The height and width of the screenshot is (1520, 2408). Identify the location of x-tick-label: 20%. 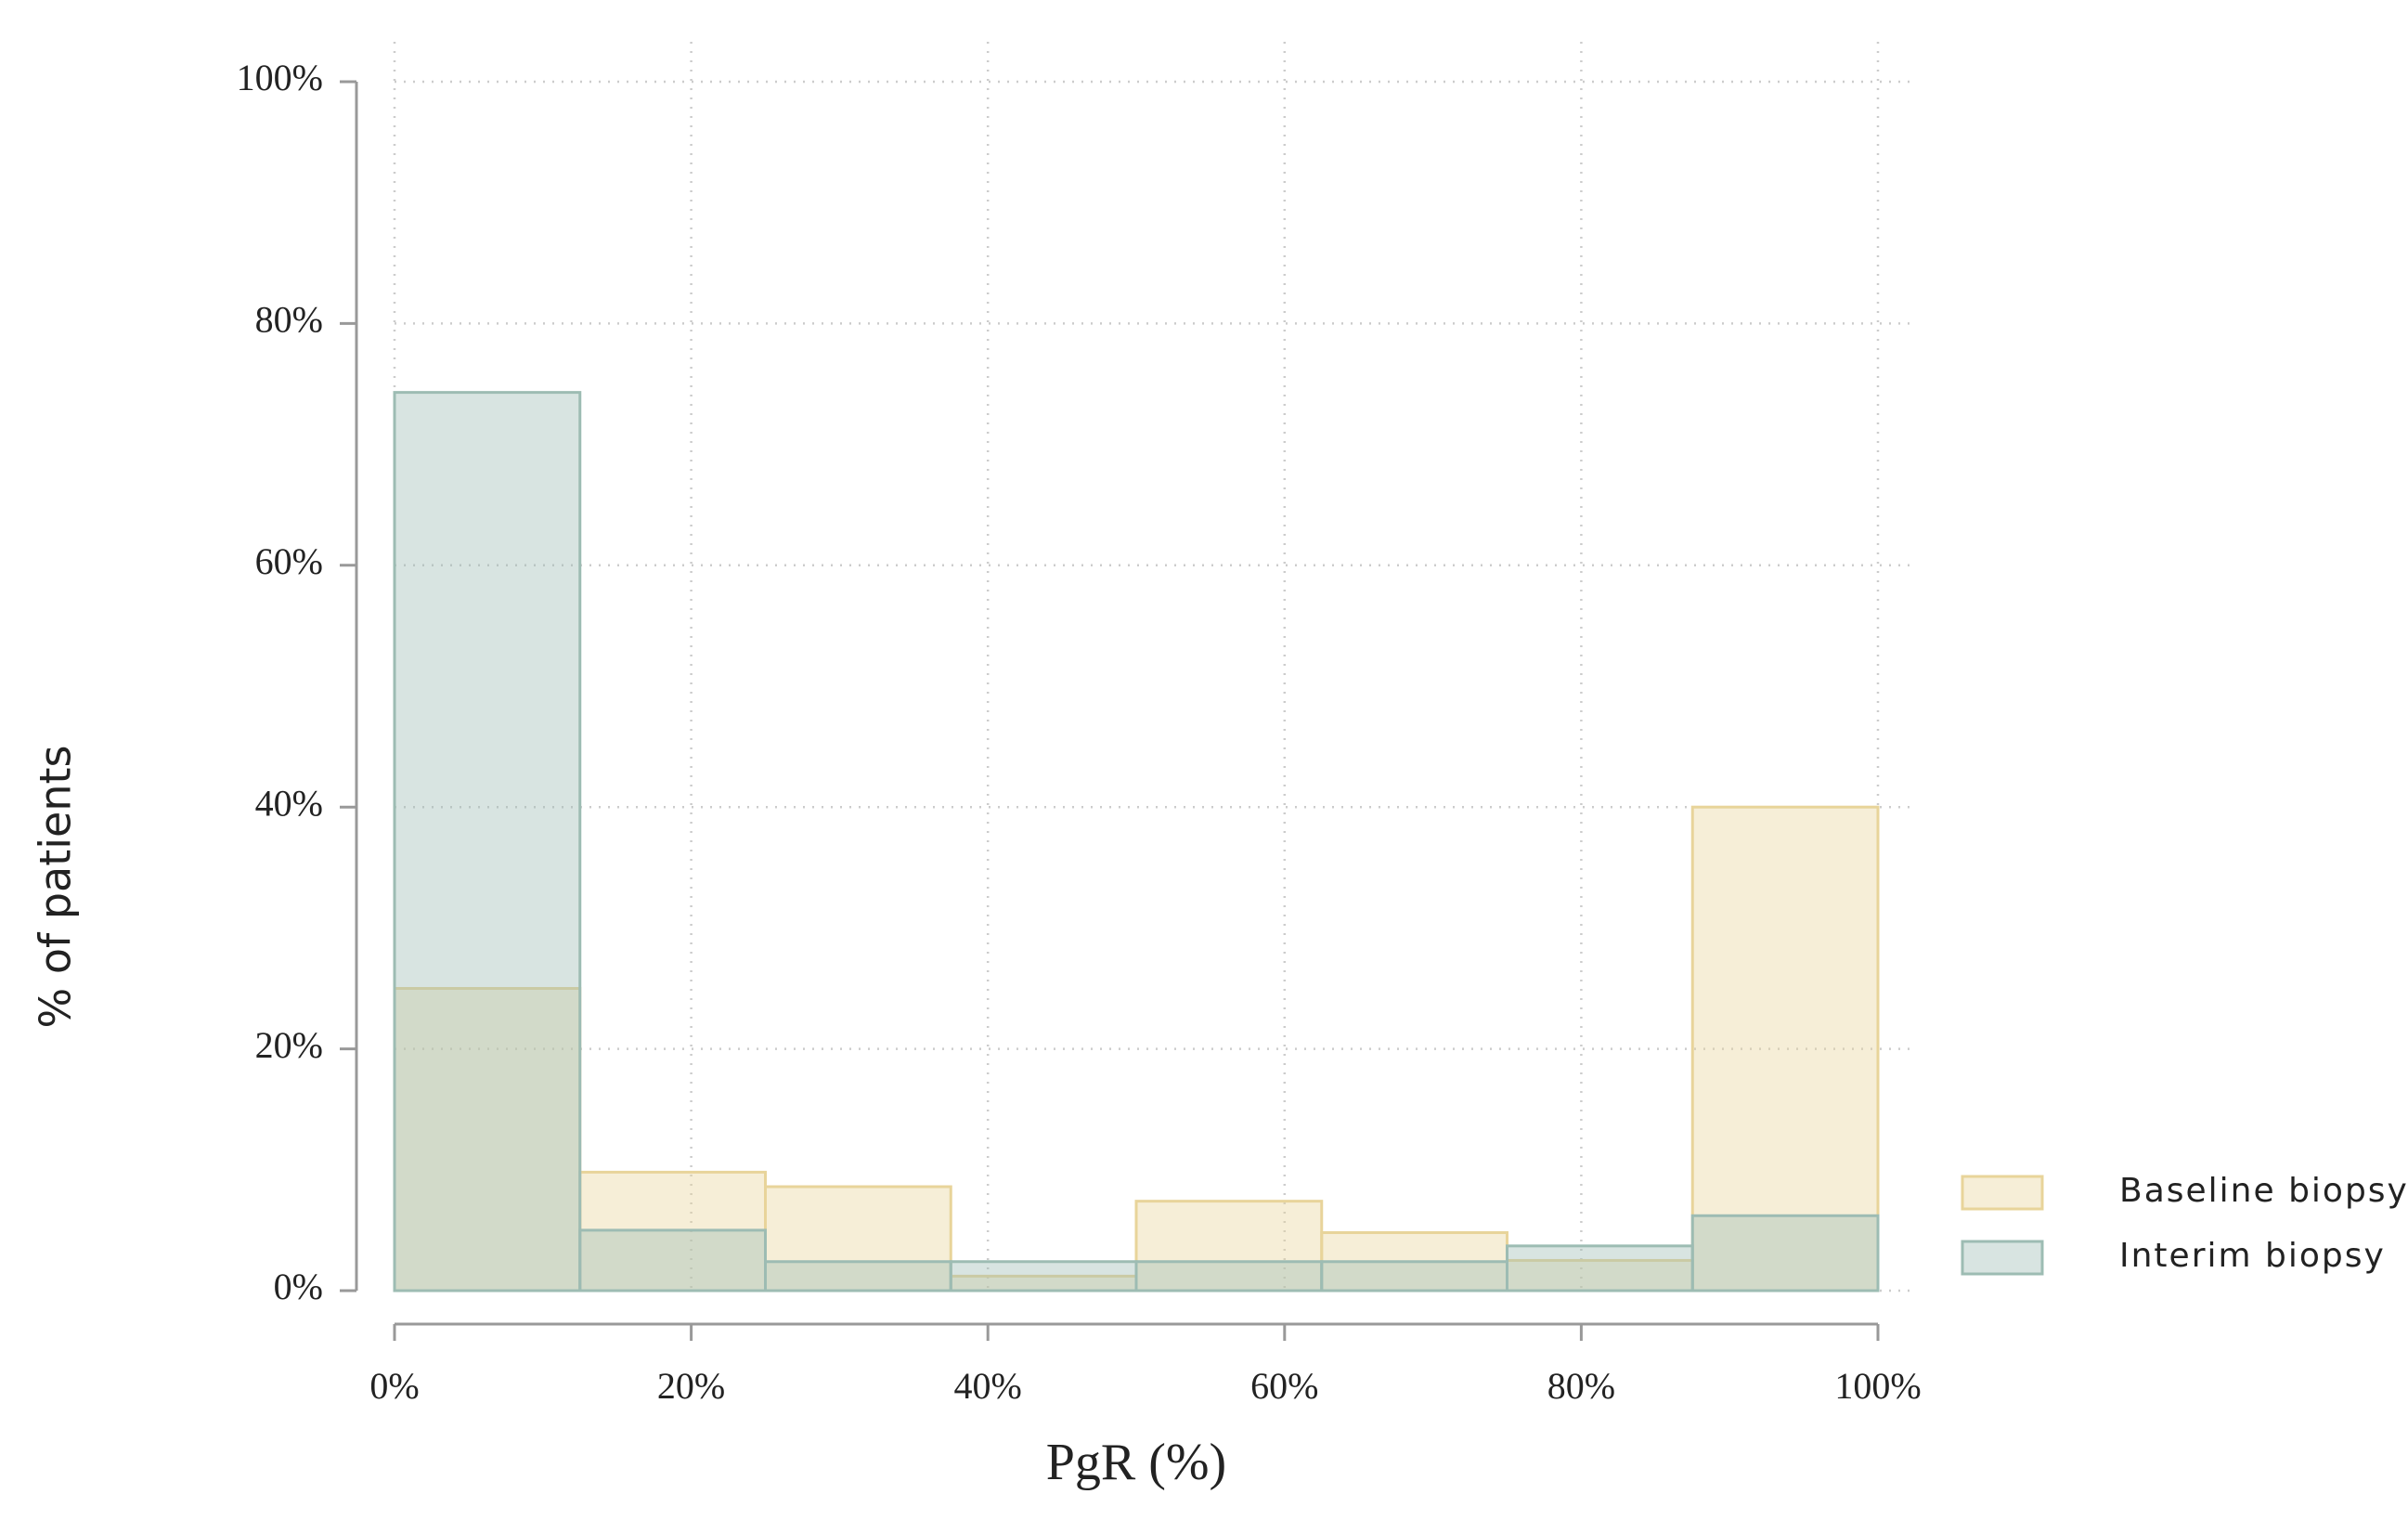
(691, 1386).